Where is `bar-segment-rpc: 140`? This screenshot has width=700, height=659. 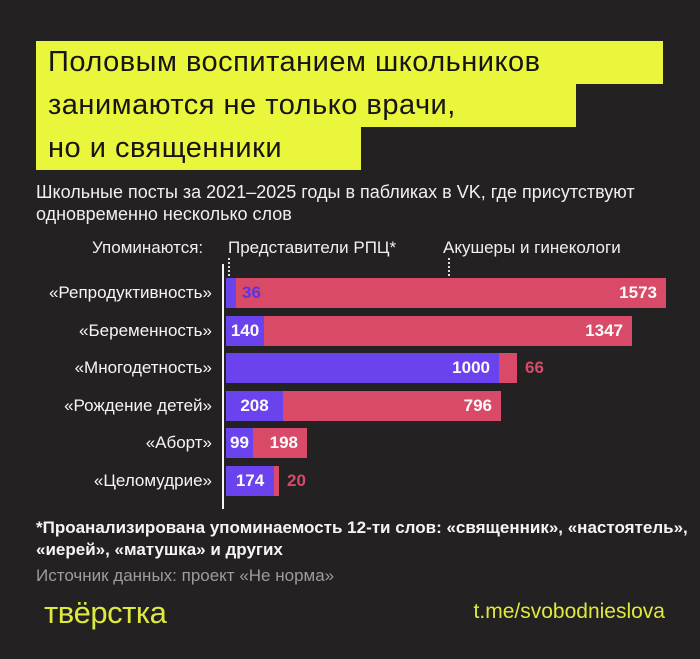 bar-segment-rpc: 140 is located at coordinates (245, 330).